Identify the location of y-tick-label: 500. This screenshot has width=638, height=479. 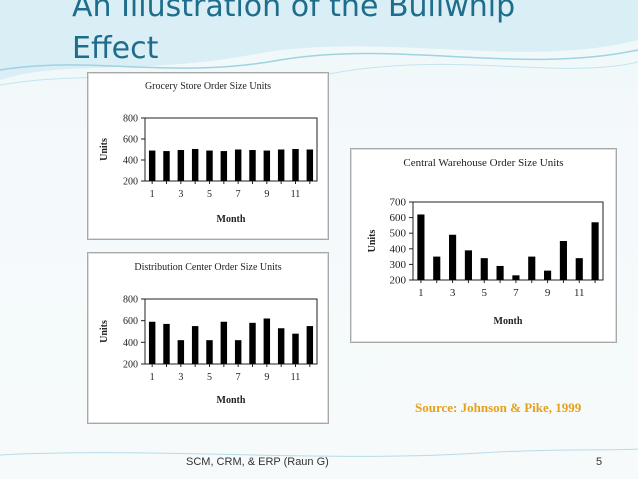
(398, 234).